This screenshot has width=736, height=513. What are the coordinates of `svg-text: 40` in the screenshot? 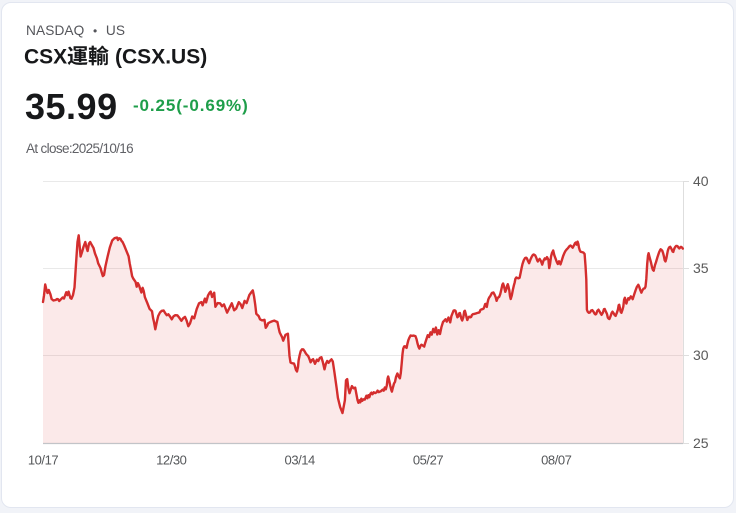 It's located at (701, 181).